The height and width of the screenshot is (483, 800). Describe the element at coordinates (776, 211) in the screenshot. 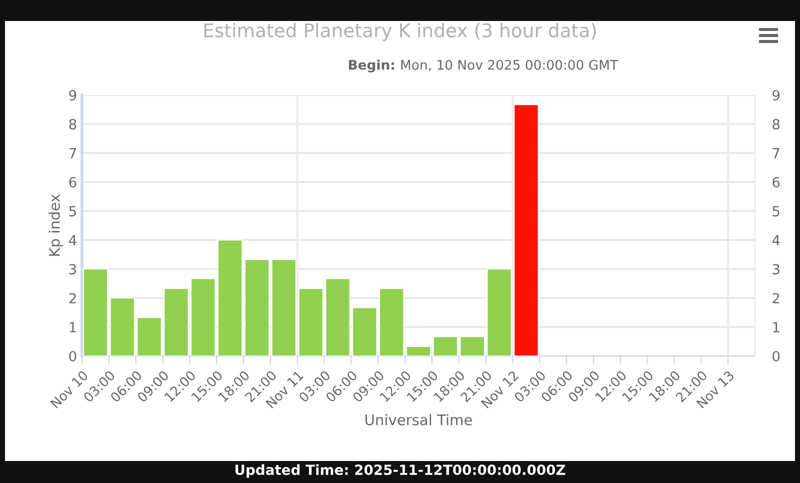

I see `y2-tick-label: 5` at that location.